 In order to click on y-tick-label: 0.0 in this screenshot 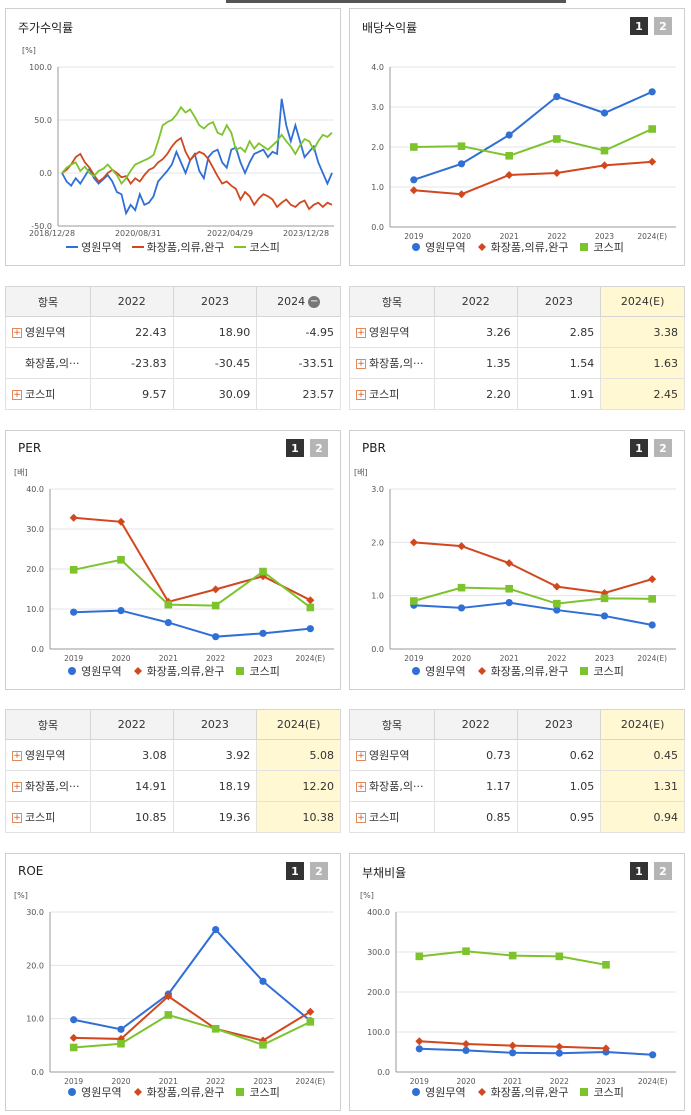, I will do `click(37, 1072)`.